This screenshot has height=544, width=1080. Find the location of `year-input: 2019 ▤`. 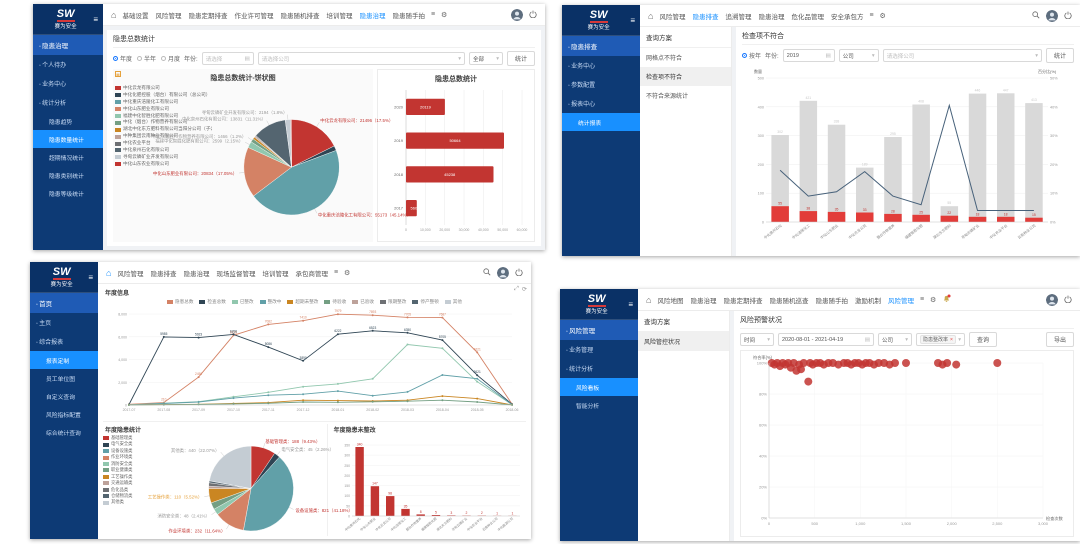

year-input: 2019 ▤ is located at coordinates (808, 55).